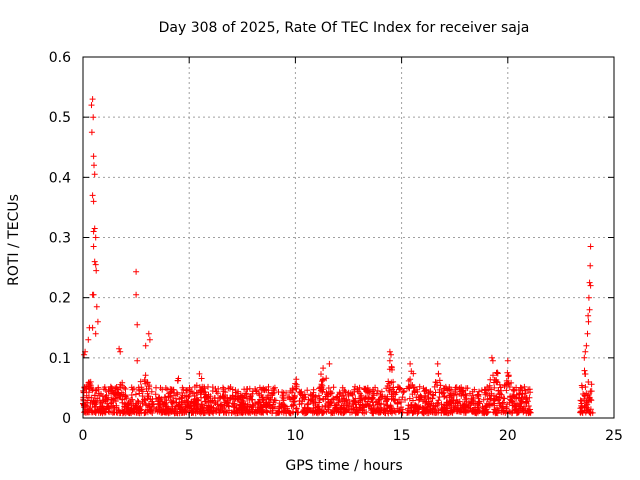  What do you see at coordinates (343, 466) in the screenshot?
I see `x-axis-label: GPS time / hours` at bounding box center [343, 466].